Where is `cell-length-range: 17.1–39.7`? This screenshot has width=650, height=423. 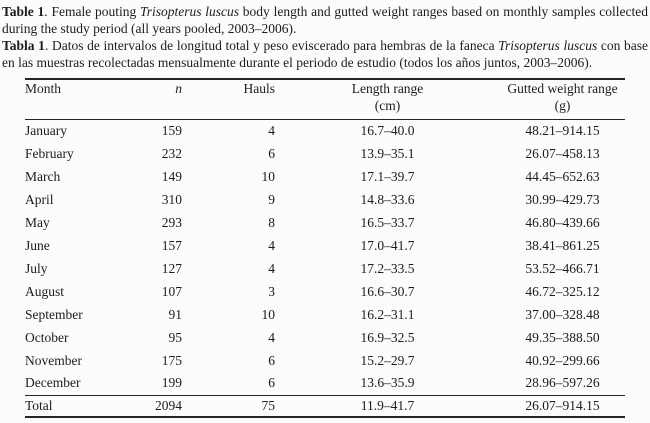 cell-length-range: 17.1–39.7 is located at coordinates (387, 176).